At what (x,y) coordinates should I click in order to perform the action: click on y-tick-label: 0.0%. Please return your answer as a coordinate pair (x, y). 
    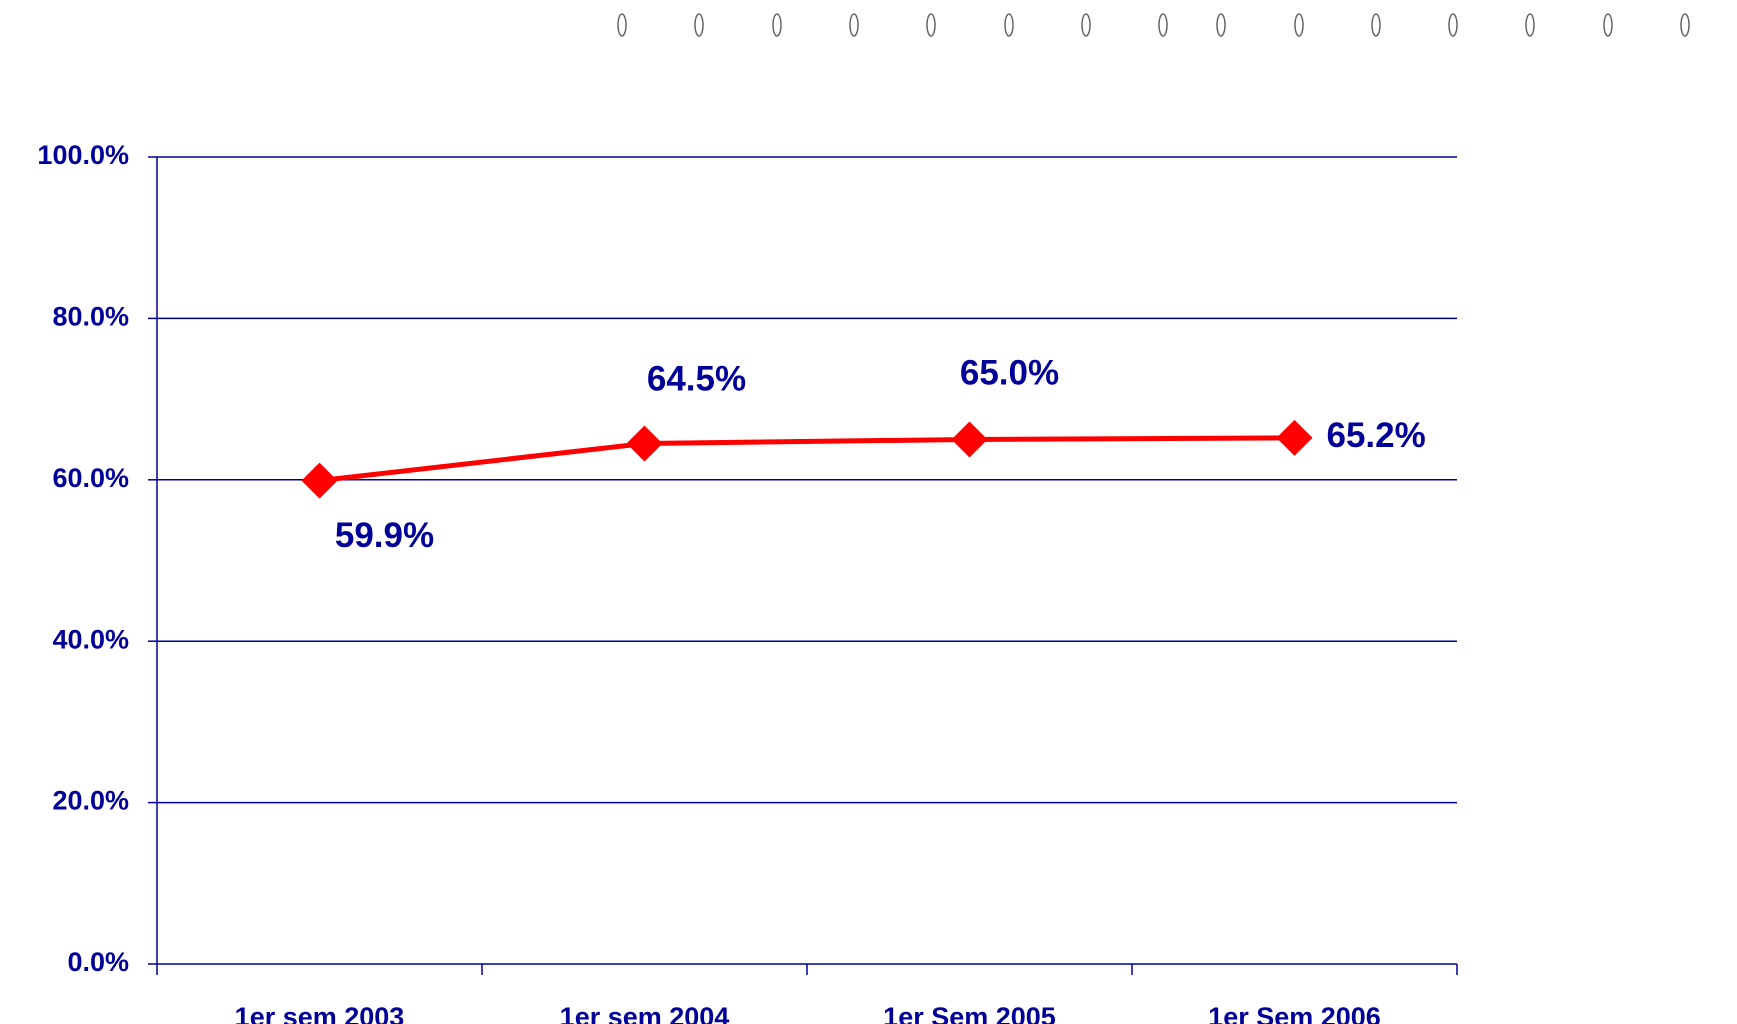
    Looking at the image, I should click on (98, 962).